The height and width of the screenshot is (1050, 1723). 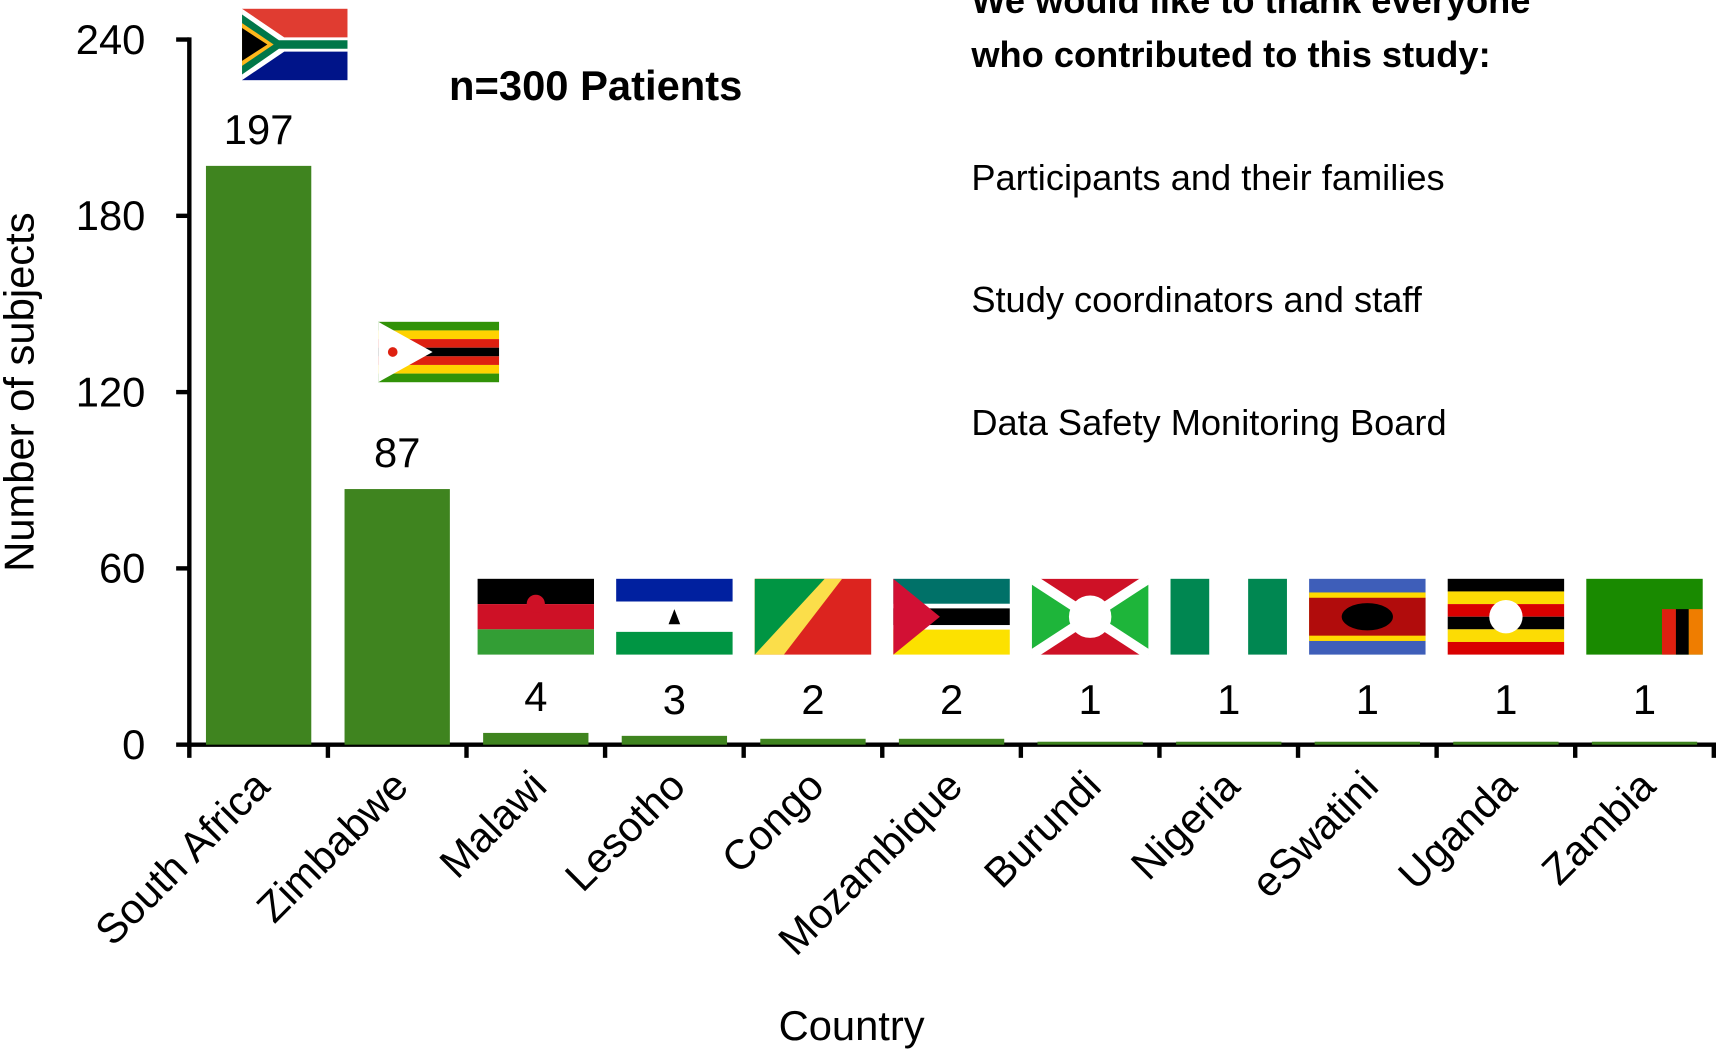 What do you see at coordinates (1042, 829) in the screenshot?
I see `x-tick-label: Burundi` at bounding box center [1042, 829].